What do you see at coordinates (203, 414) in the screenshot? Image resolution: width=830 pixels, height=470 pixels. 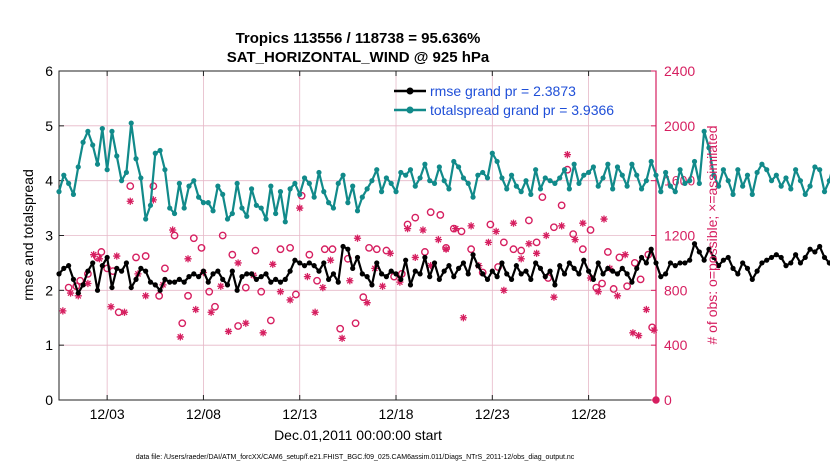 I see `x-tick-label: 12/08` at bounding box center [203, 414].